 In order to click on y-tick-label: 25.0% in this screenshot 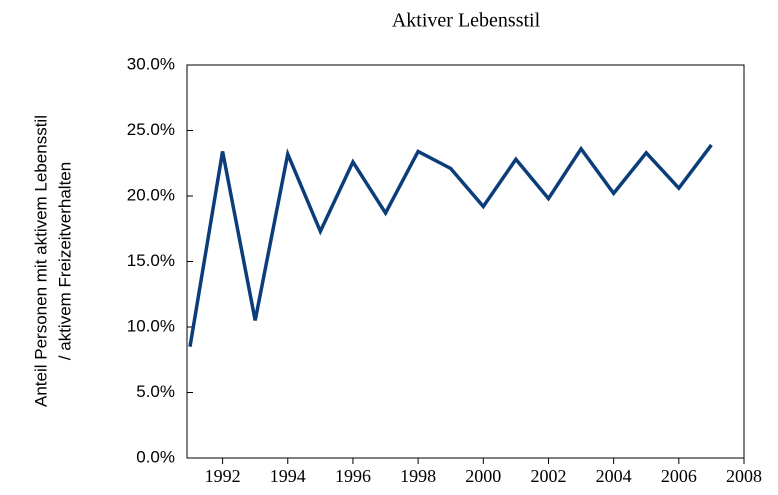, I will do `click(151, 129)`.